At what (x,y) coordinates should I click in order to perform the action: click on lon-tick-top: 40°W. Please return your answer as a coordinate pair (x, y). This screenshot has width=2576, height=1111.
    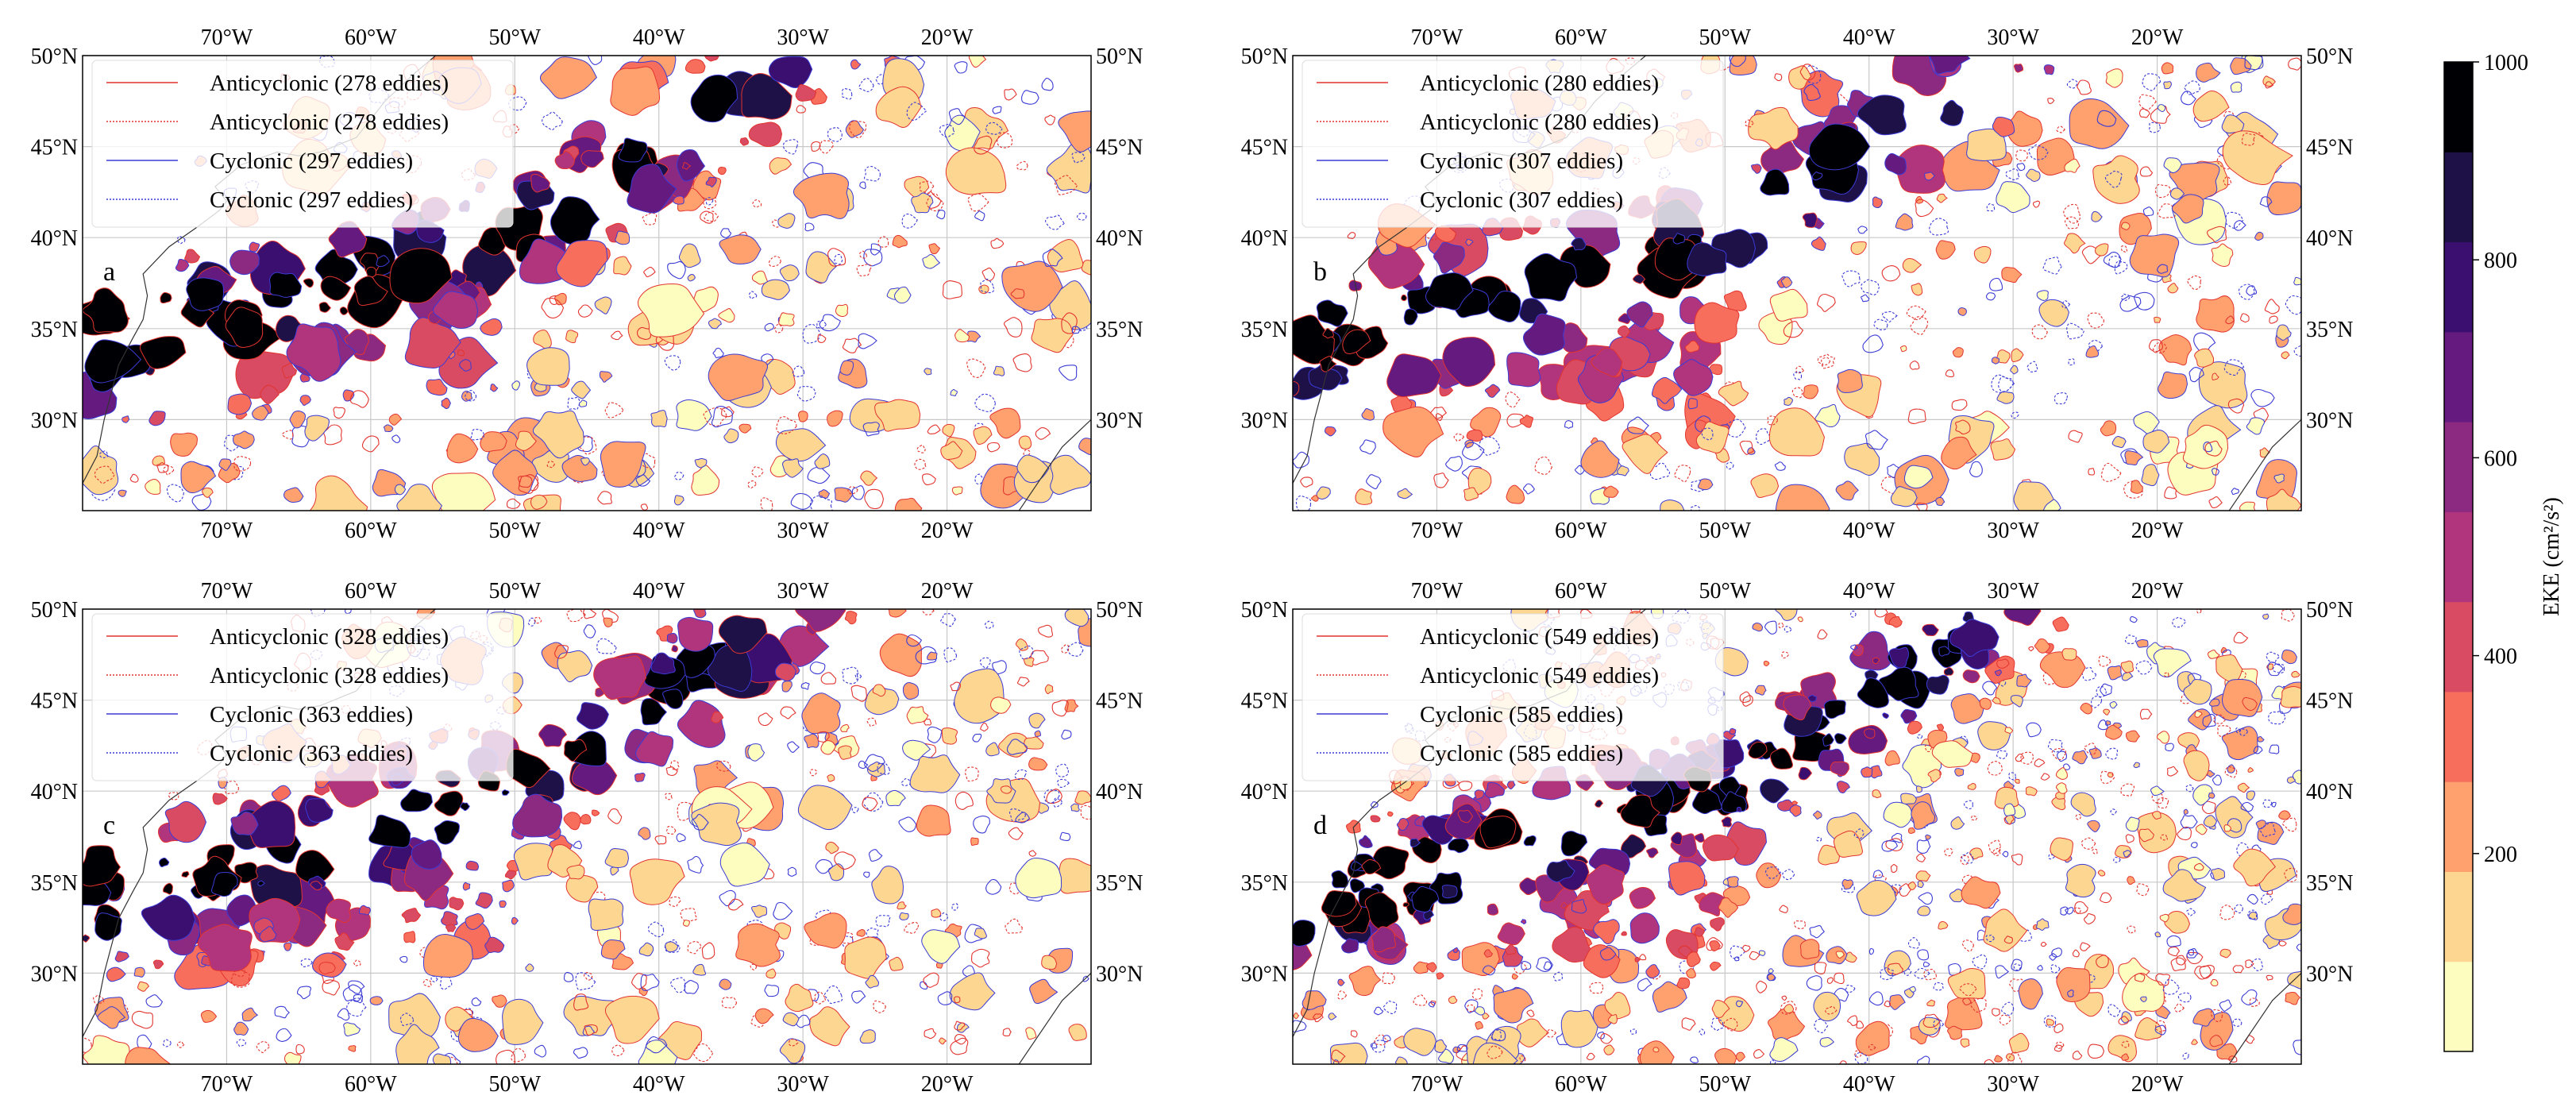
    Looking at the image, I should click on (659, 592).